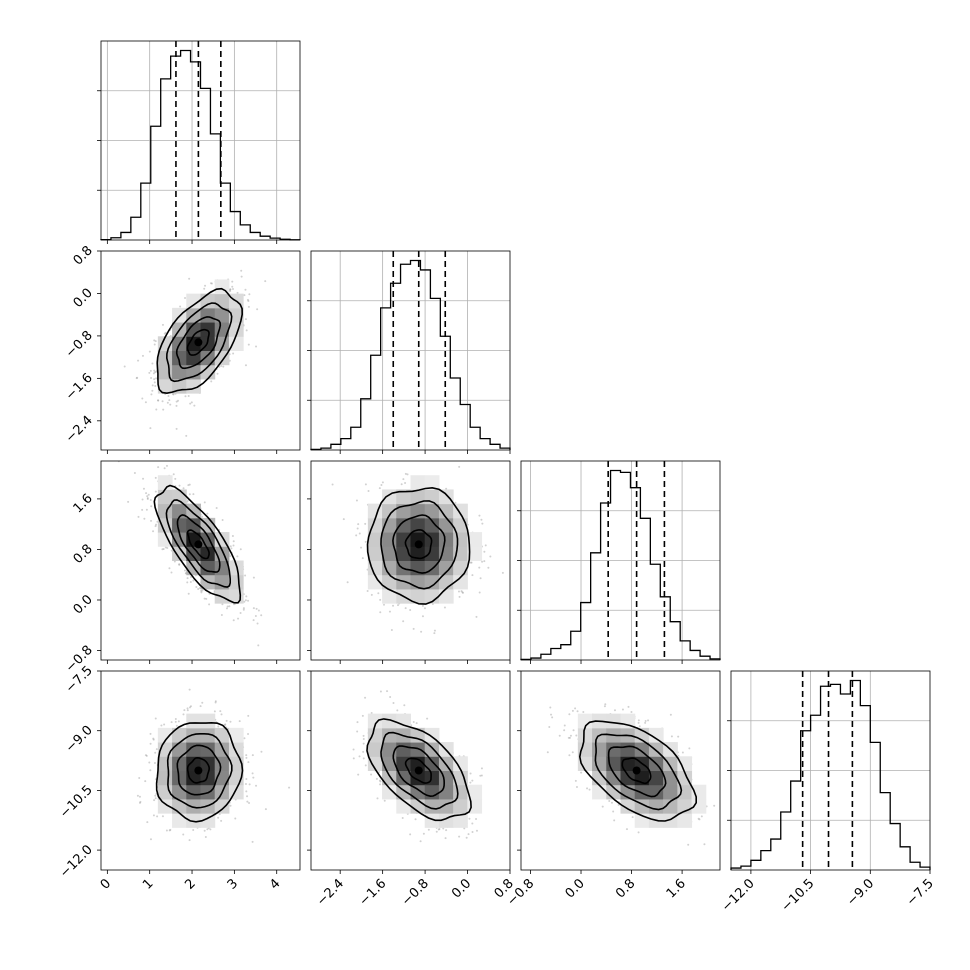 Image resolution: width=970 pixels, height=970 pixels. I want to click on scatter-panel-frame, so click(410, 560).